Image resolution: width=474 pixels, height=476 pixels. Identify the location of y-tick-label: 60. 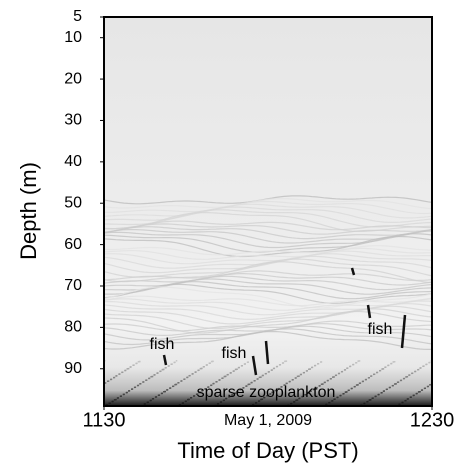
(73, 244).